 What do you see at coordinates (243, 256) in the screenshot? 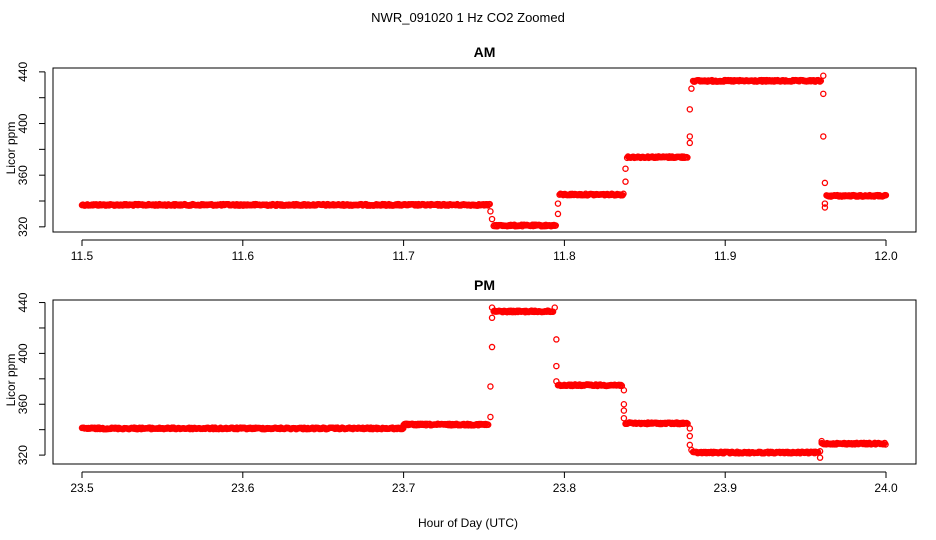
I see `am-x-tick-label: 11.6` at bounding box center [243, 256].